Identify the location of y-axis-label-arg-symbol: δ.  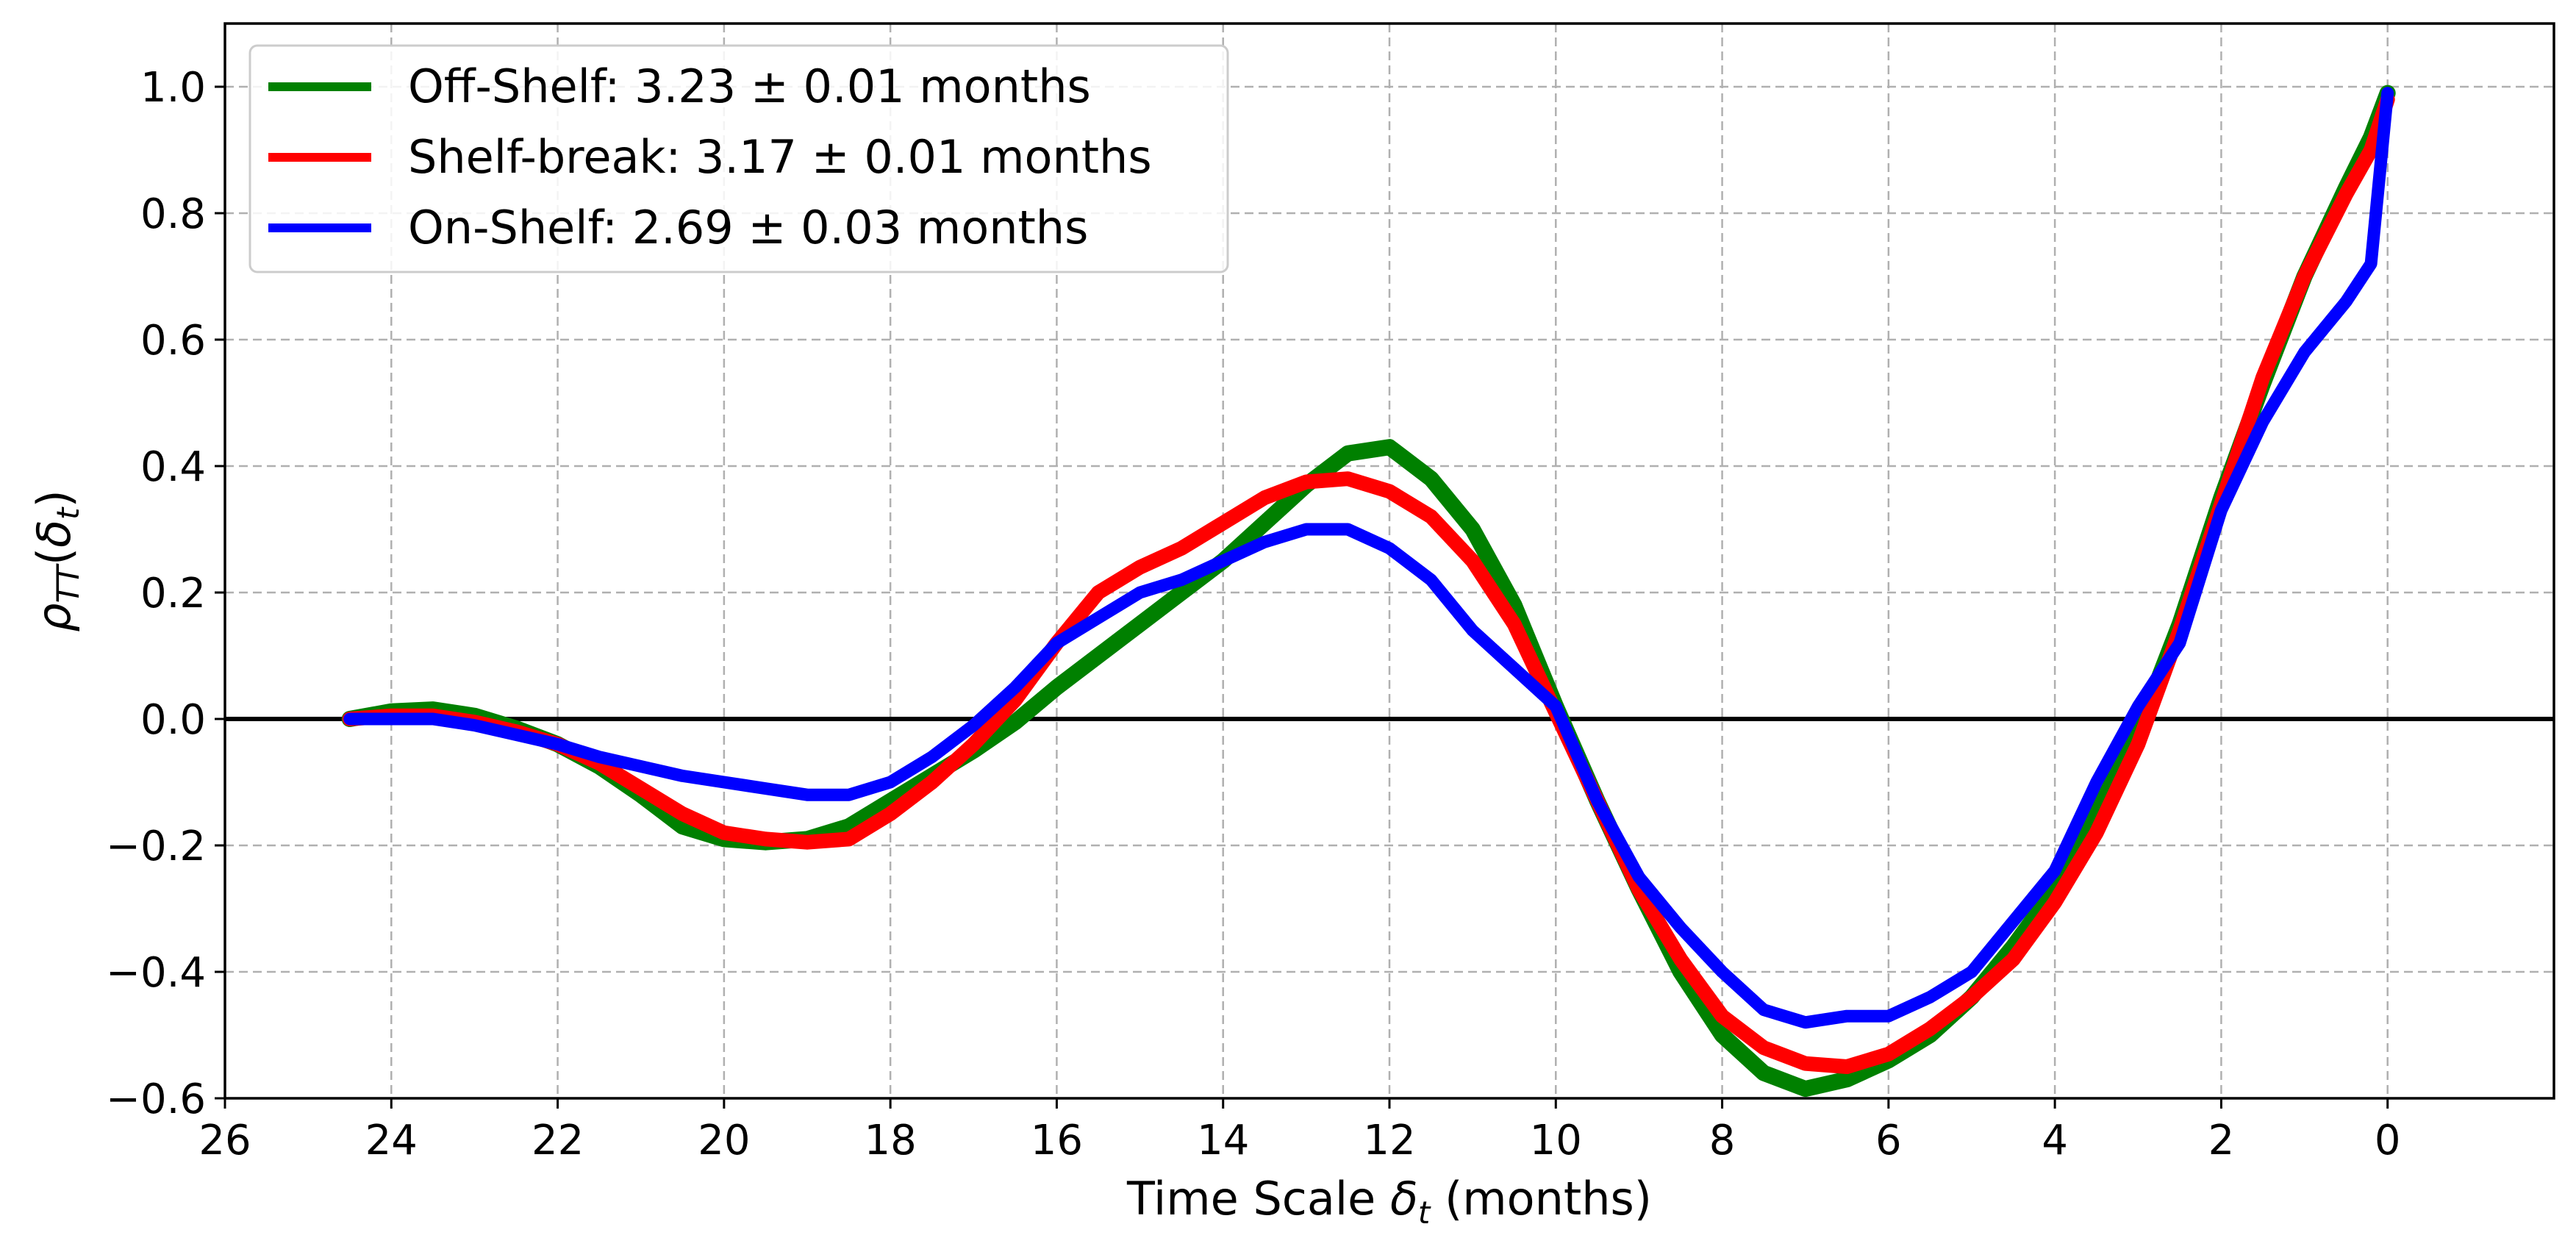
(54, 534).